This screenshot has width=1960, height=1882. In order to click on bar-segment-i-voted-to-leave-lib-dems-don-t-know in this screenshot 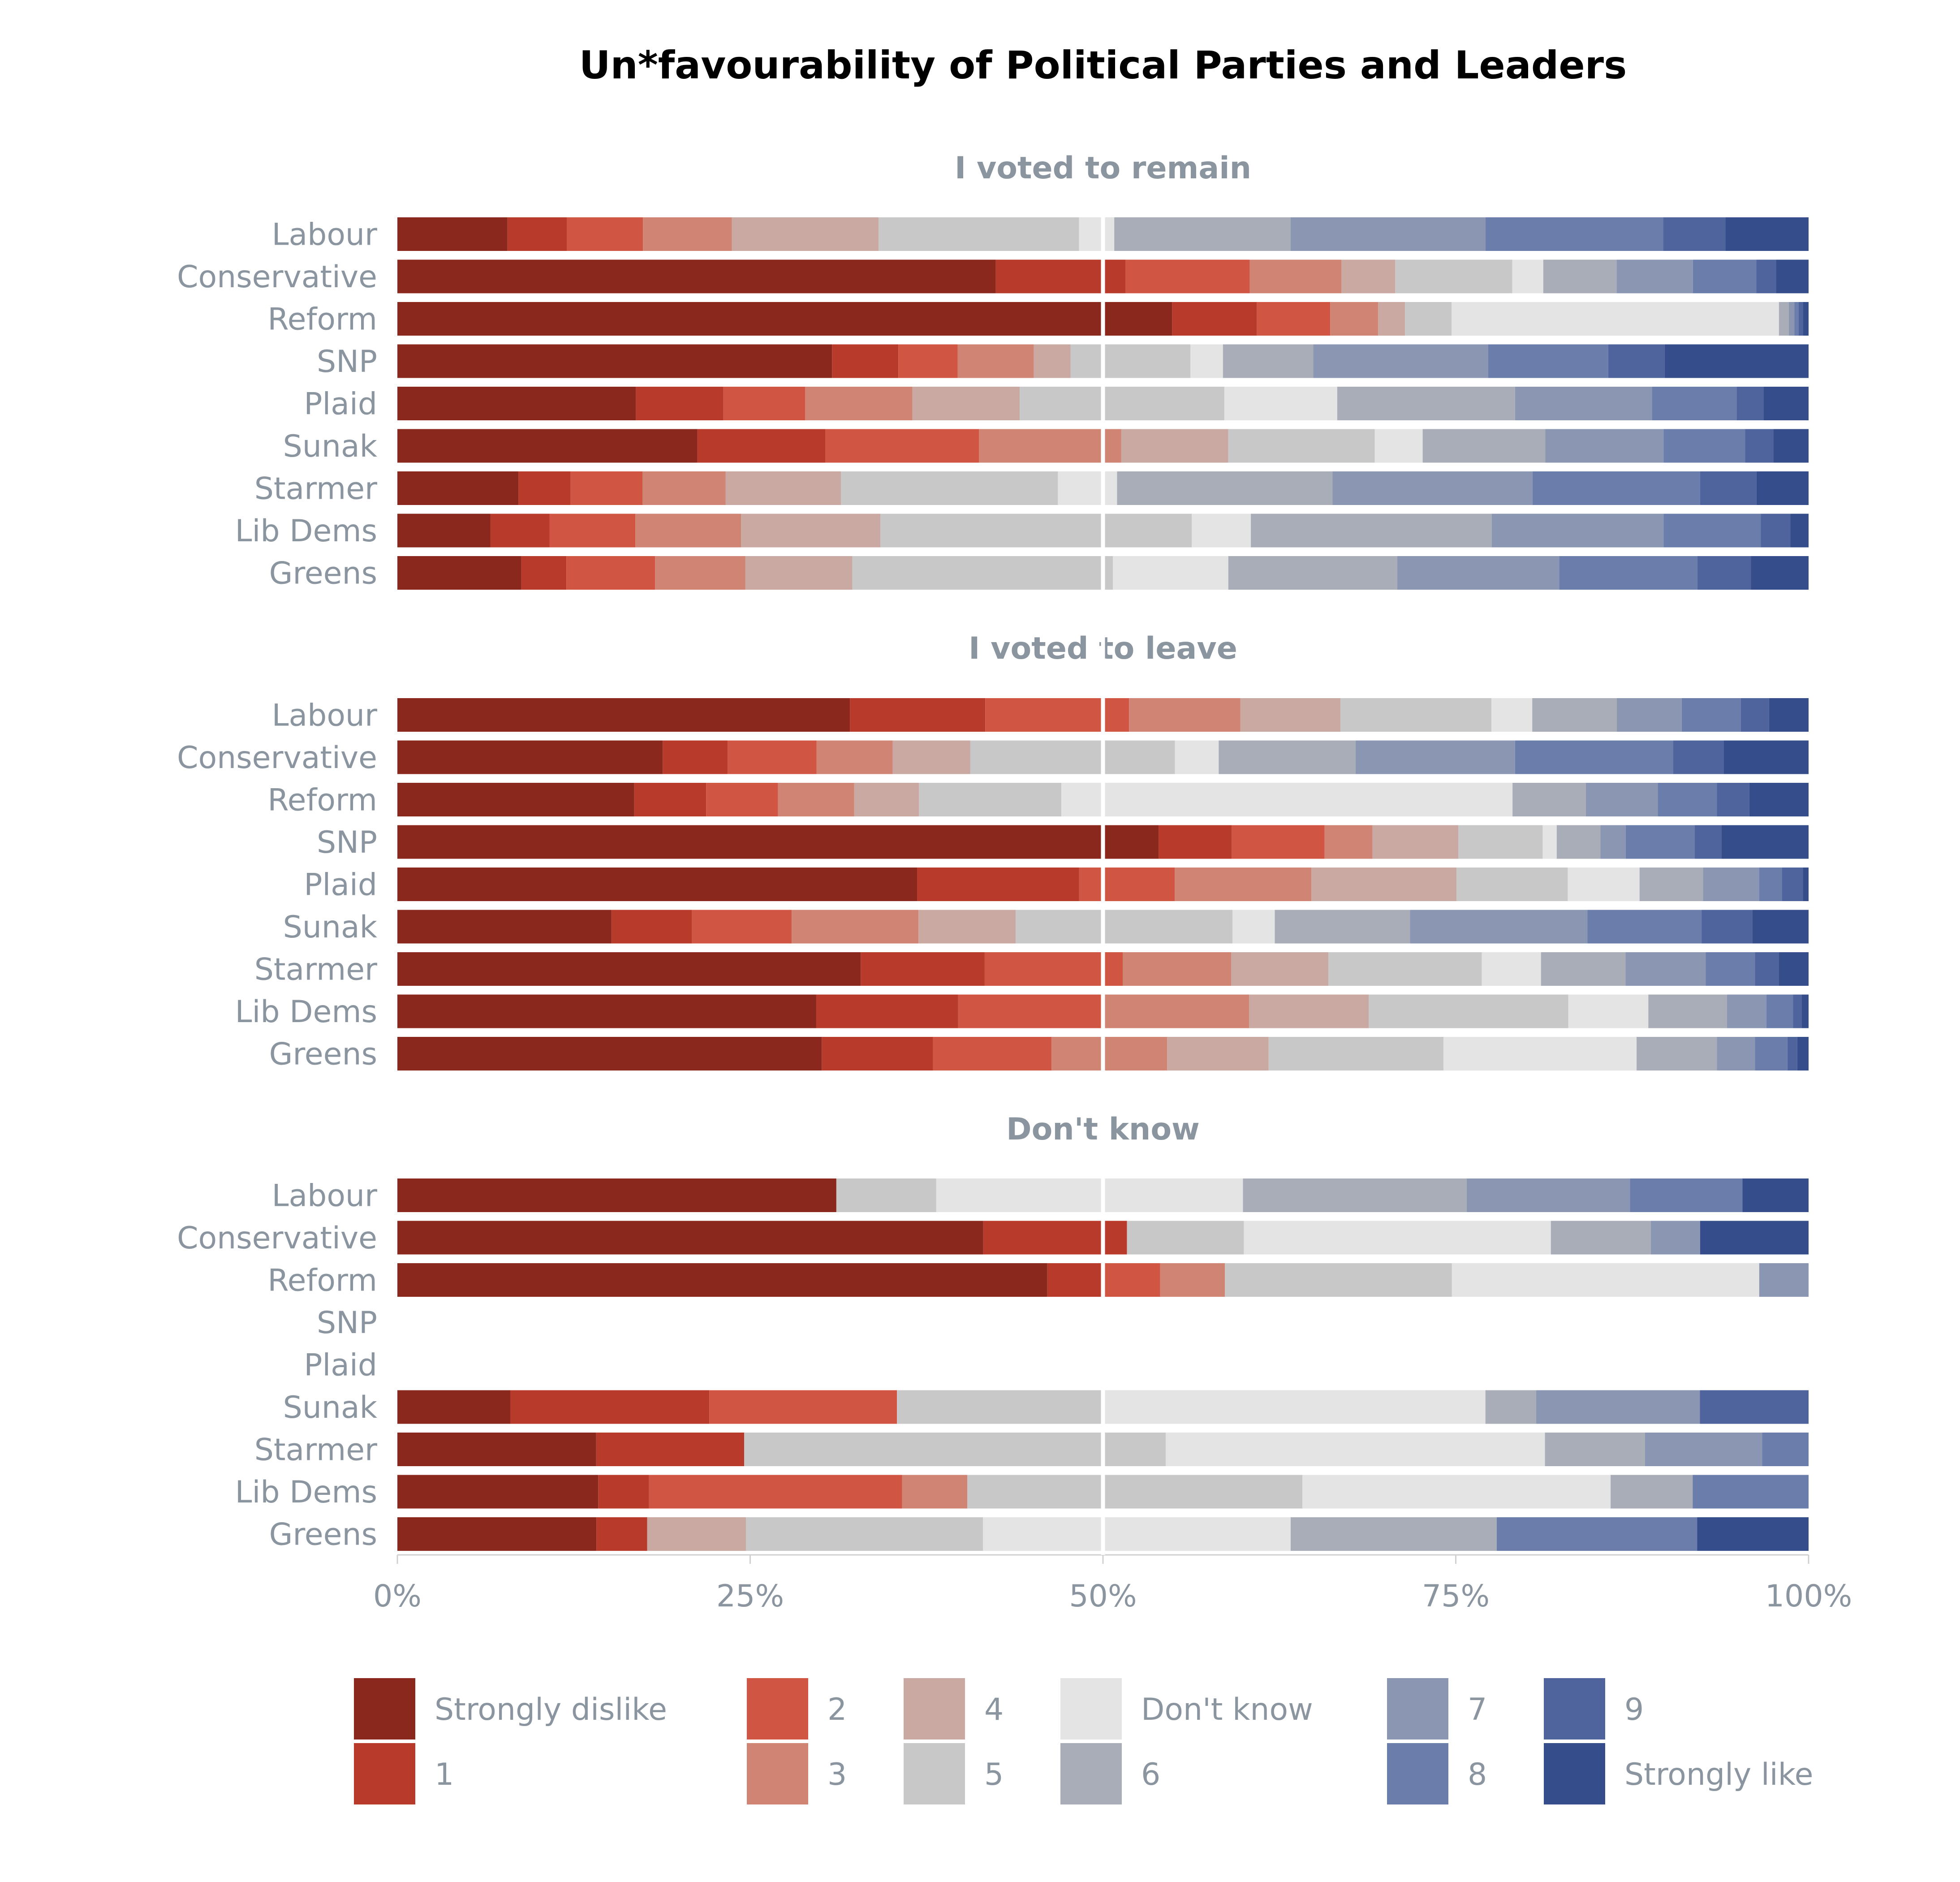, I will do `click(1608, 1011)`.